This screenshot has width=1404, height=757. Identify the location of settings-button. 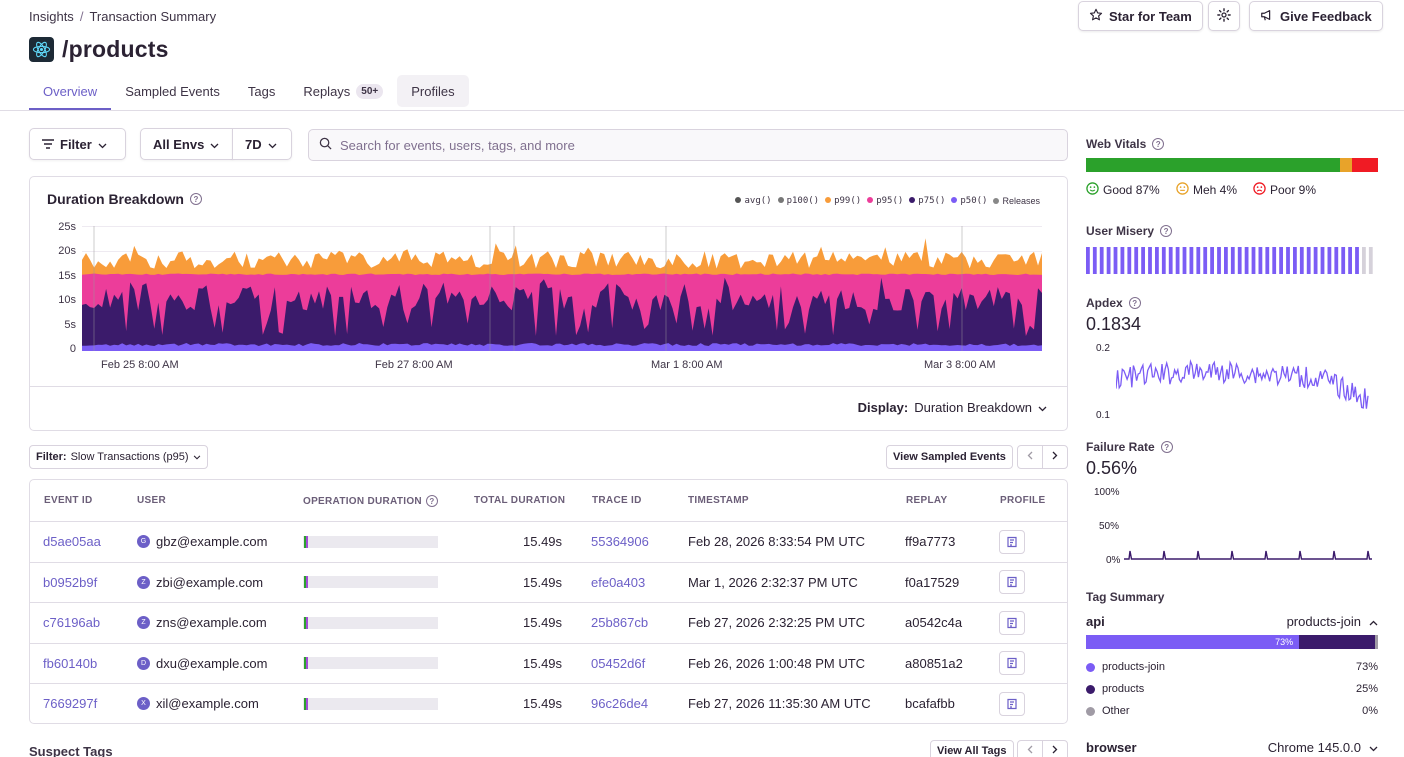
(1224, 16).